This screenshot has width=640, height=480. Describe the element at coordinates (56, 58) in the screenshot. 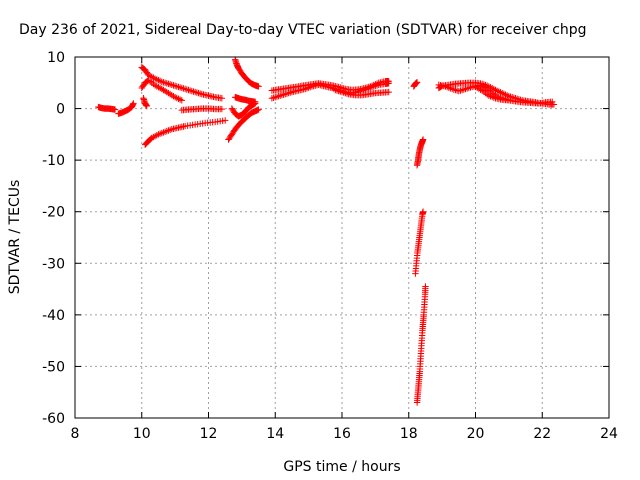

I see `y-tick-label: 10` at that location.